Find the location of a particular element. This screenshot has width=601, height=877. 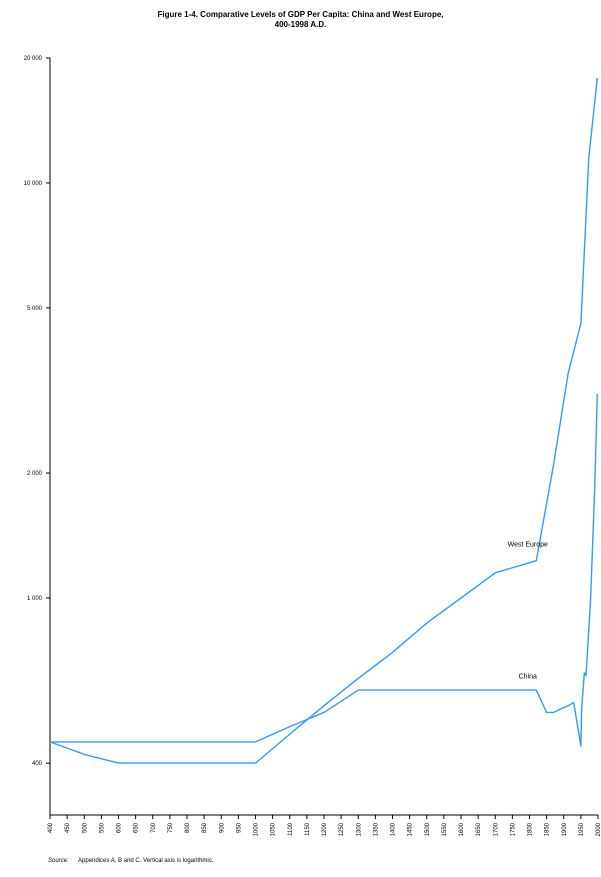

x-tick-label: 1250 is located at coordinates (342, 829).